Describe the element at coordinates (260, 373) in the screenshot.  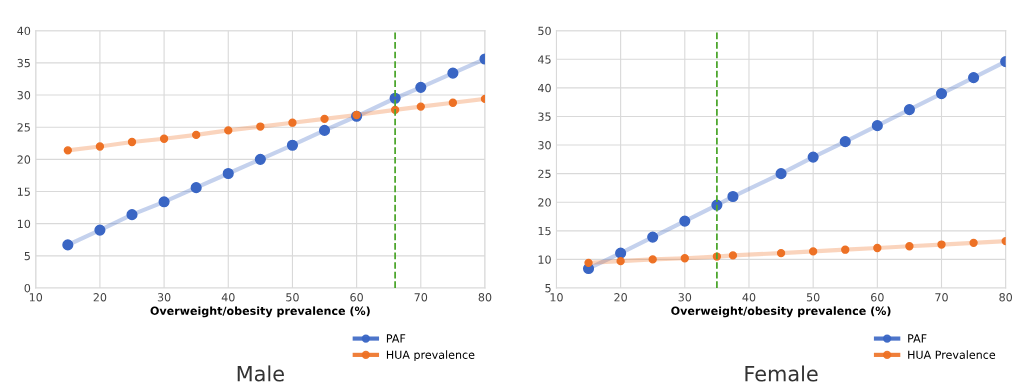
I see `text: Male` at that location.